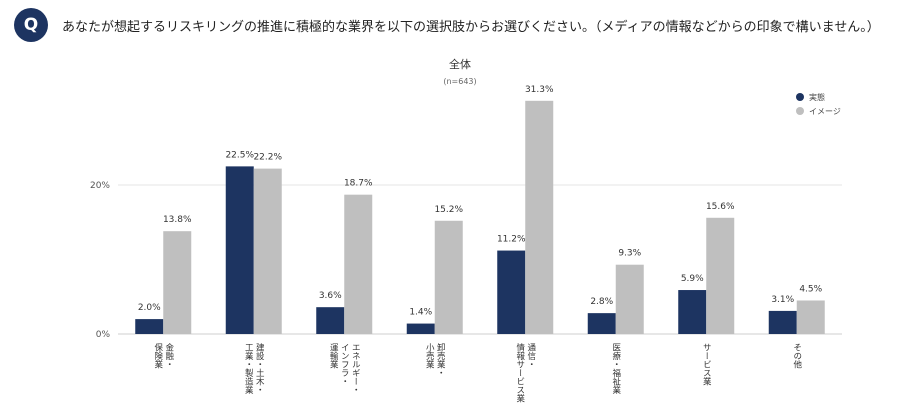  What do you see at coordinates (531, 355) in the screenshot?
I see `category-label: 通信・` at bounding box center [531, 355].